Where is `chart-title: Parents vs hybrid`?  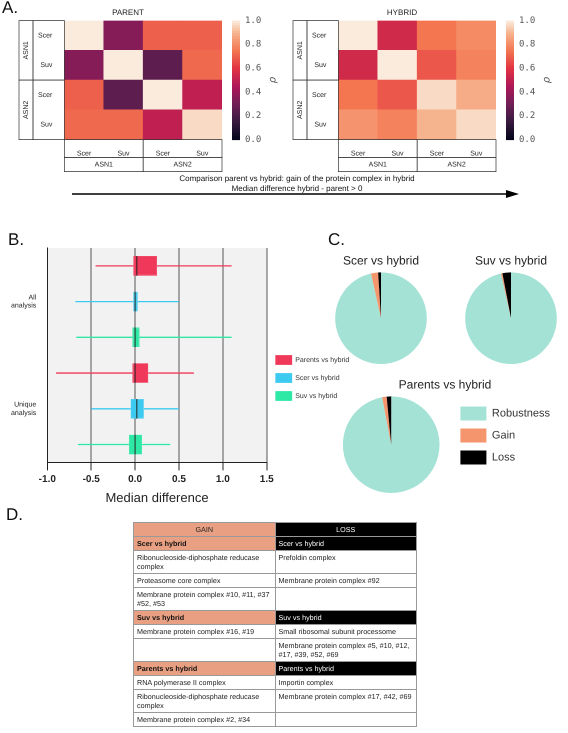
chart-title: Parents vs hybrid is located at coordinates (445, 385).